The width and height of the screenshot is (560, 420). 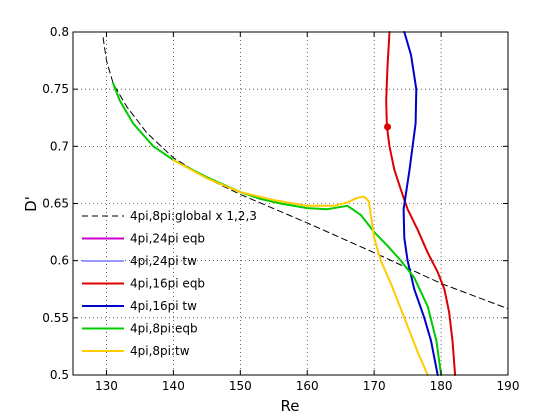 What do you see at coordinates (55, 318) in the screenshot?
I see `y-tick-label: 0.55` at bounding box center [55, 318].